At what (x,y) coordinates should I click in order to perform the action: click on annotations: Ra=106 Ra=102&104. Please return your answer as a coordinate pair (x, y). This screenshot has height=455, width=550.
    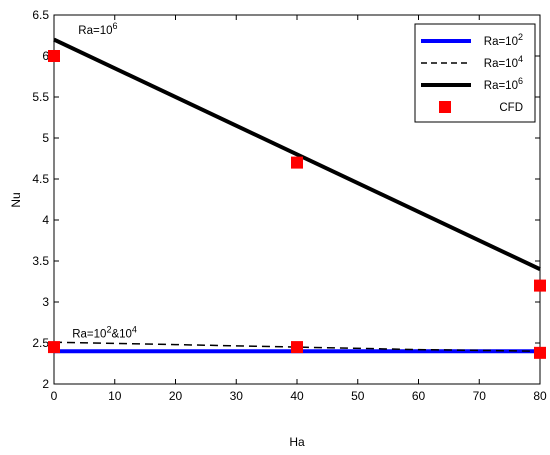
    Looking at the image, I should click on (104, 180).